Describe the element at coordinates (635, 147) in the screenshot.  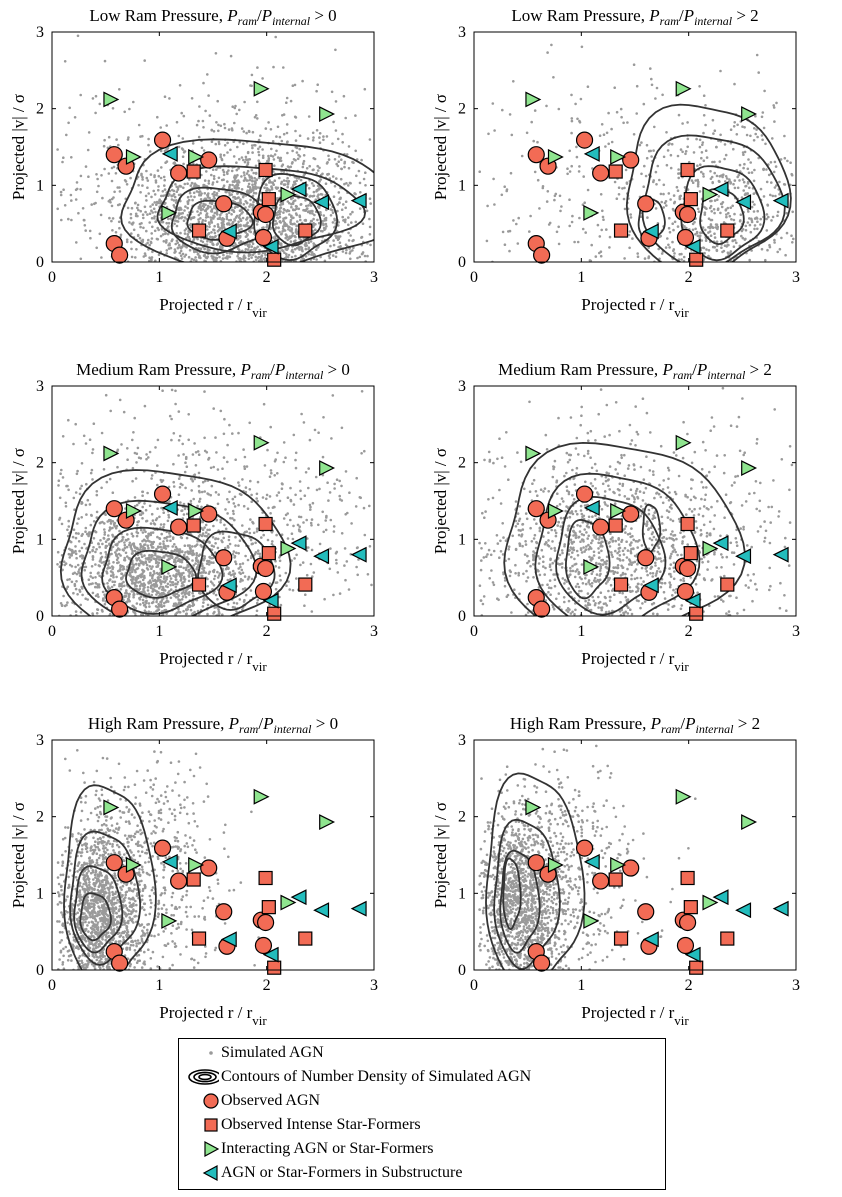
I see `axes-frame` at that location.